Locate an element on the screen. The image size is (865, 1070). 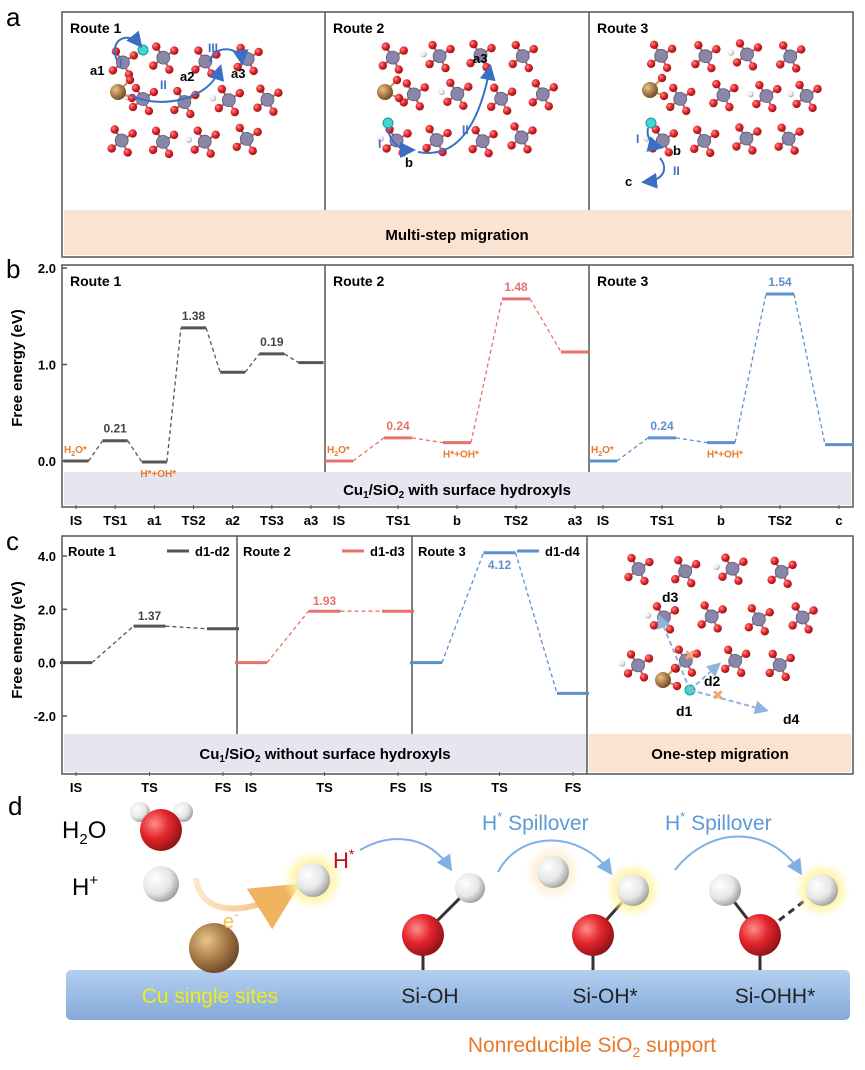
route-title: Route 1 is located at coordinates (92, 551).